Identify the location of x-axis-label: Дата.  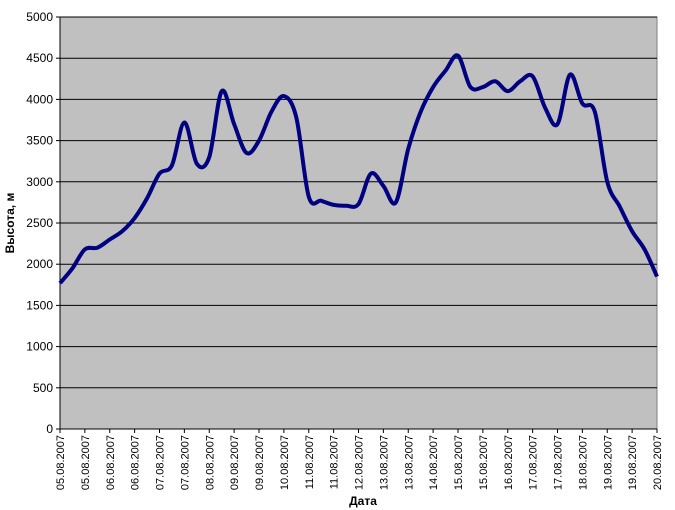
(363, 501).